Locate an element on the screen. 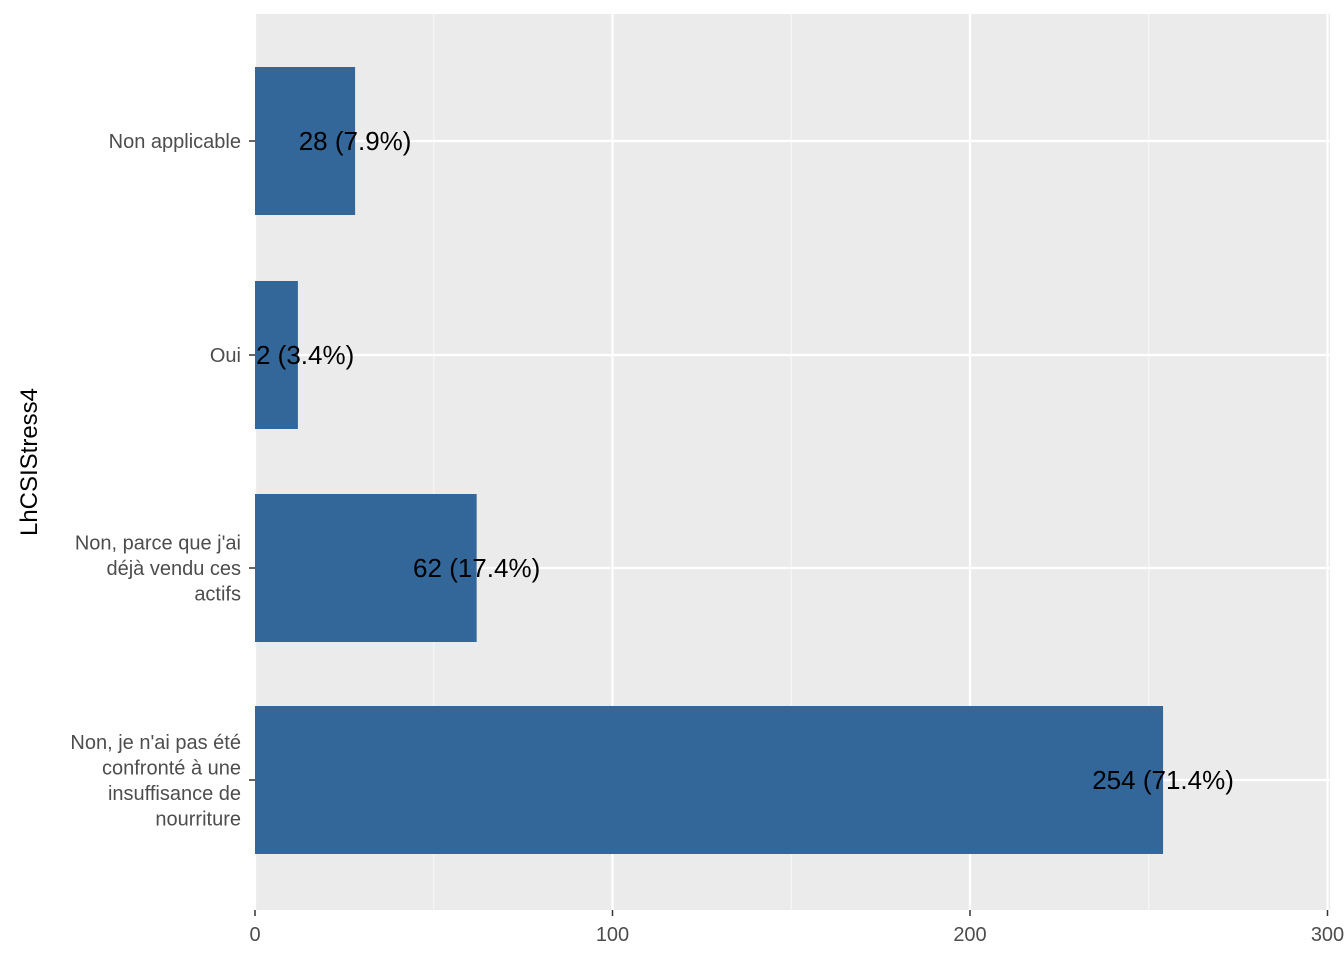  category-label-line: insuffisance de is located at coordinates (174, 794).